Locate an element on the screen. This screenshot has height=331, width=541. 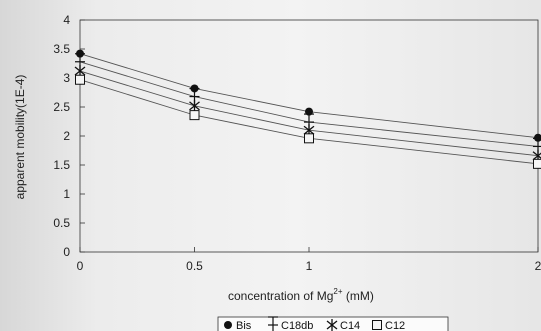
x-axis-label-main: concentration of Mg is located at coordinates (280, 296).